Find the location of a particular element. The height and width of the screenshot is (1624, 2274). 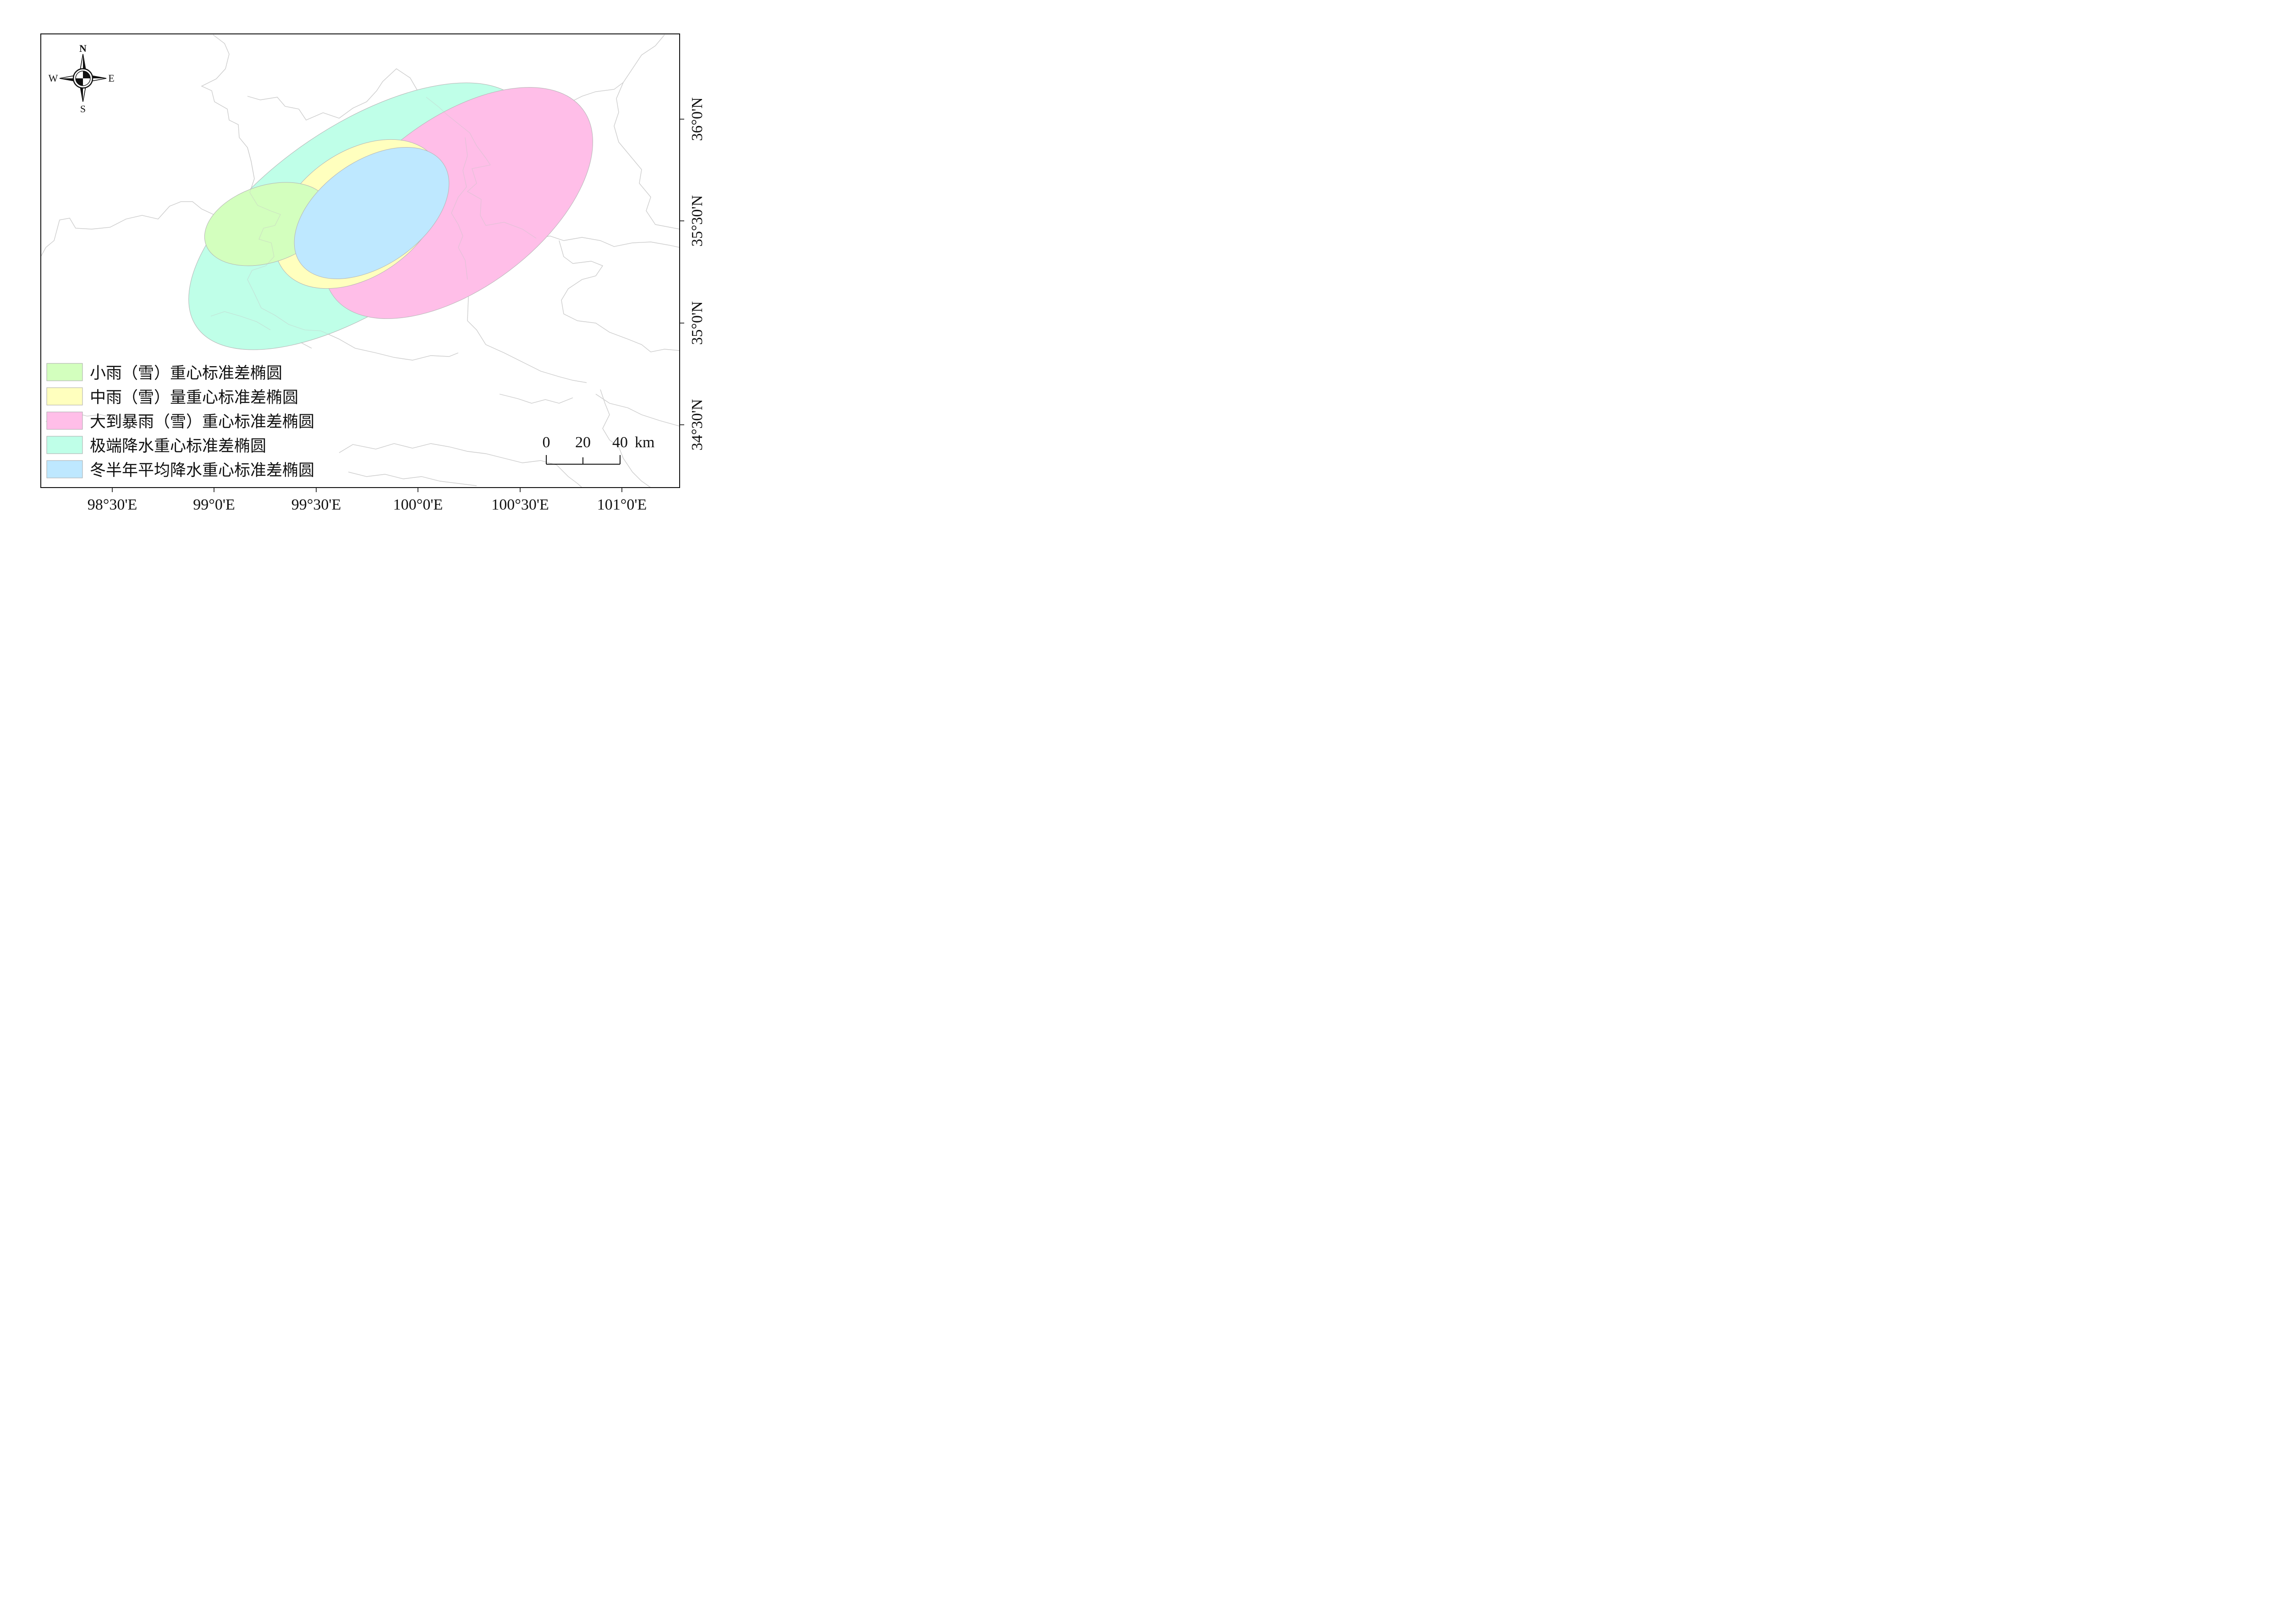

map-frame is located at coordinates (360, 260).